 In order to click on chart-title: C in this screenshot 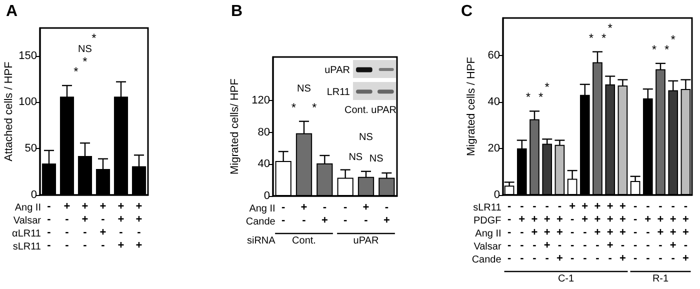, I will do `click(467, 11)`.